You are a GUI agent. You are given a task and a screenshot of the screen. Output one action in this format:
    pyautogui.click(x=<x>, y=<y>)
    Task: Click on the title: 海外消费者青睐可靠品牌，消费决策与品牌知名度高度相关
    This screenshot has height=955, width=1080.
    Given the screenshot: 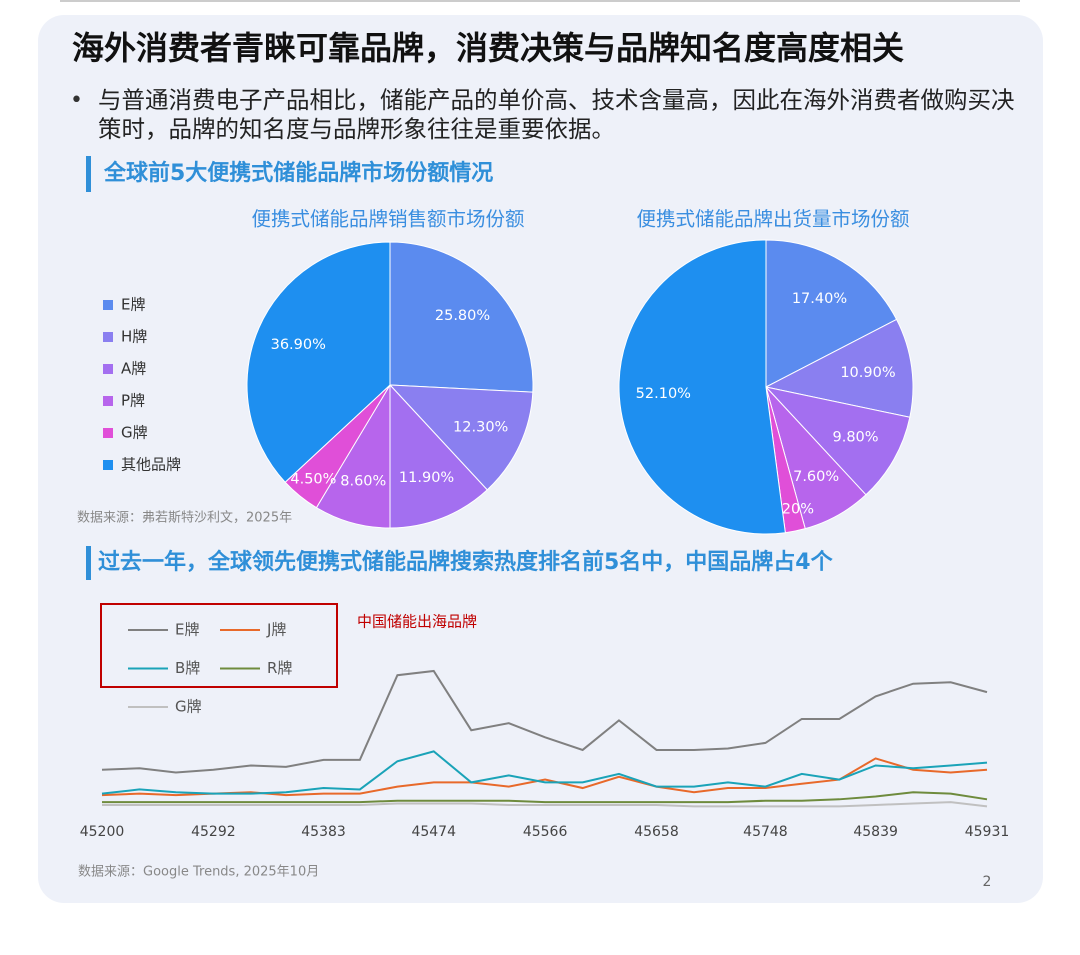 What is the action you would take?
    pyautogui.click(x=488, y=48)
    